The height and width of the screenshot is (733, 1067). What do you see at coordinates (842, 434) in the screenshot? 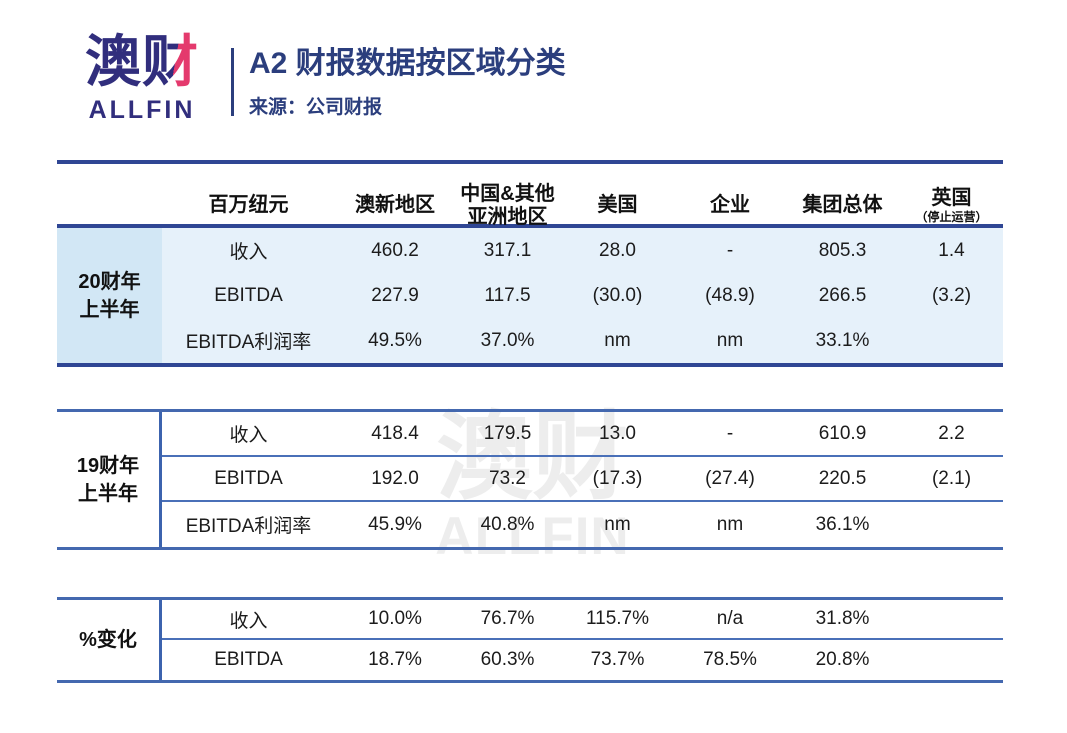
I see `table-cell: 610.9` at bounding box center [842, 434].